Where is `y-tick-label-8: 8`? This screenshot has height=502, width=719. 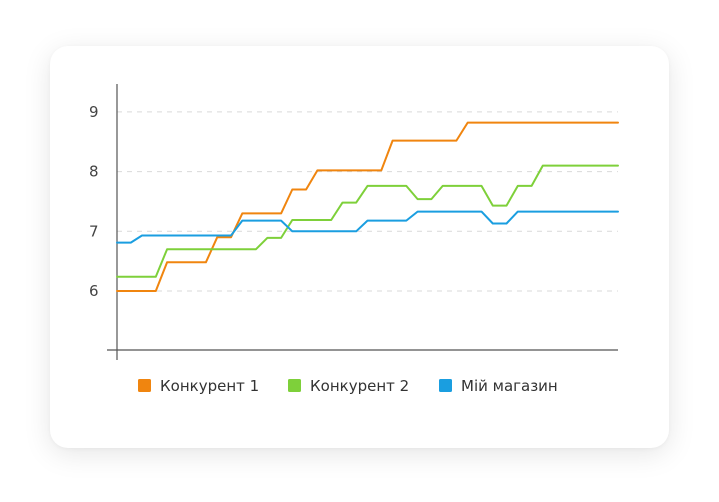
y-tick-label-8: 8 is located at coordinates (94, 172).